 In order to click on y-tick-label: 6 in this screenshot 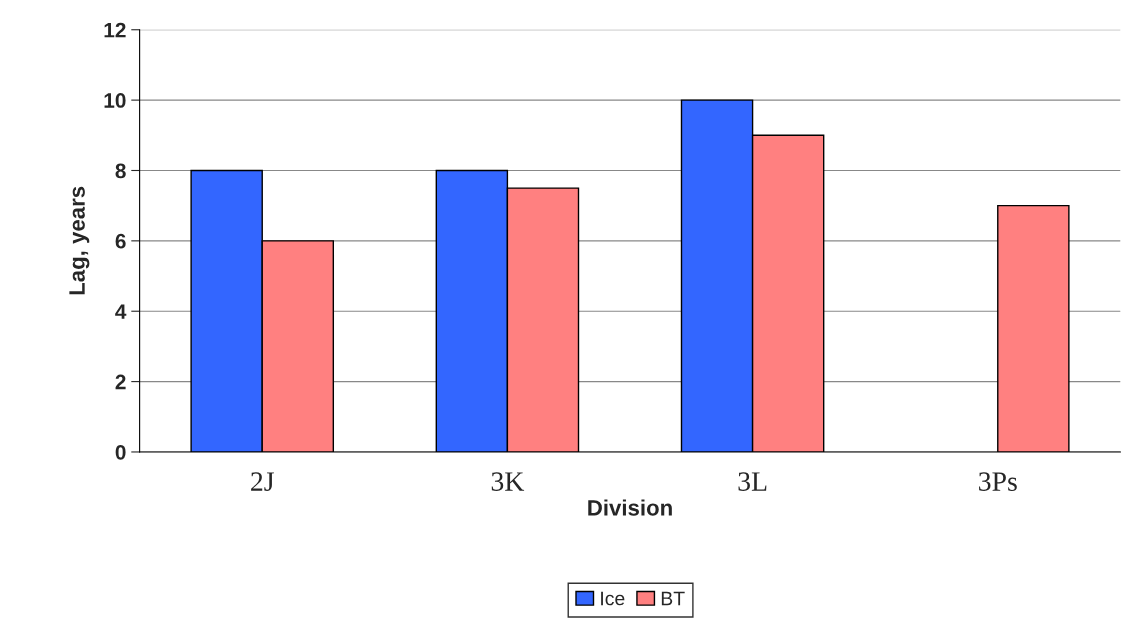, I will do `click(120, 241)`.